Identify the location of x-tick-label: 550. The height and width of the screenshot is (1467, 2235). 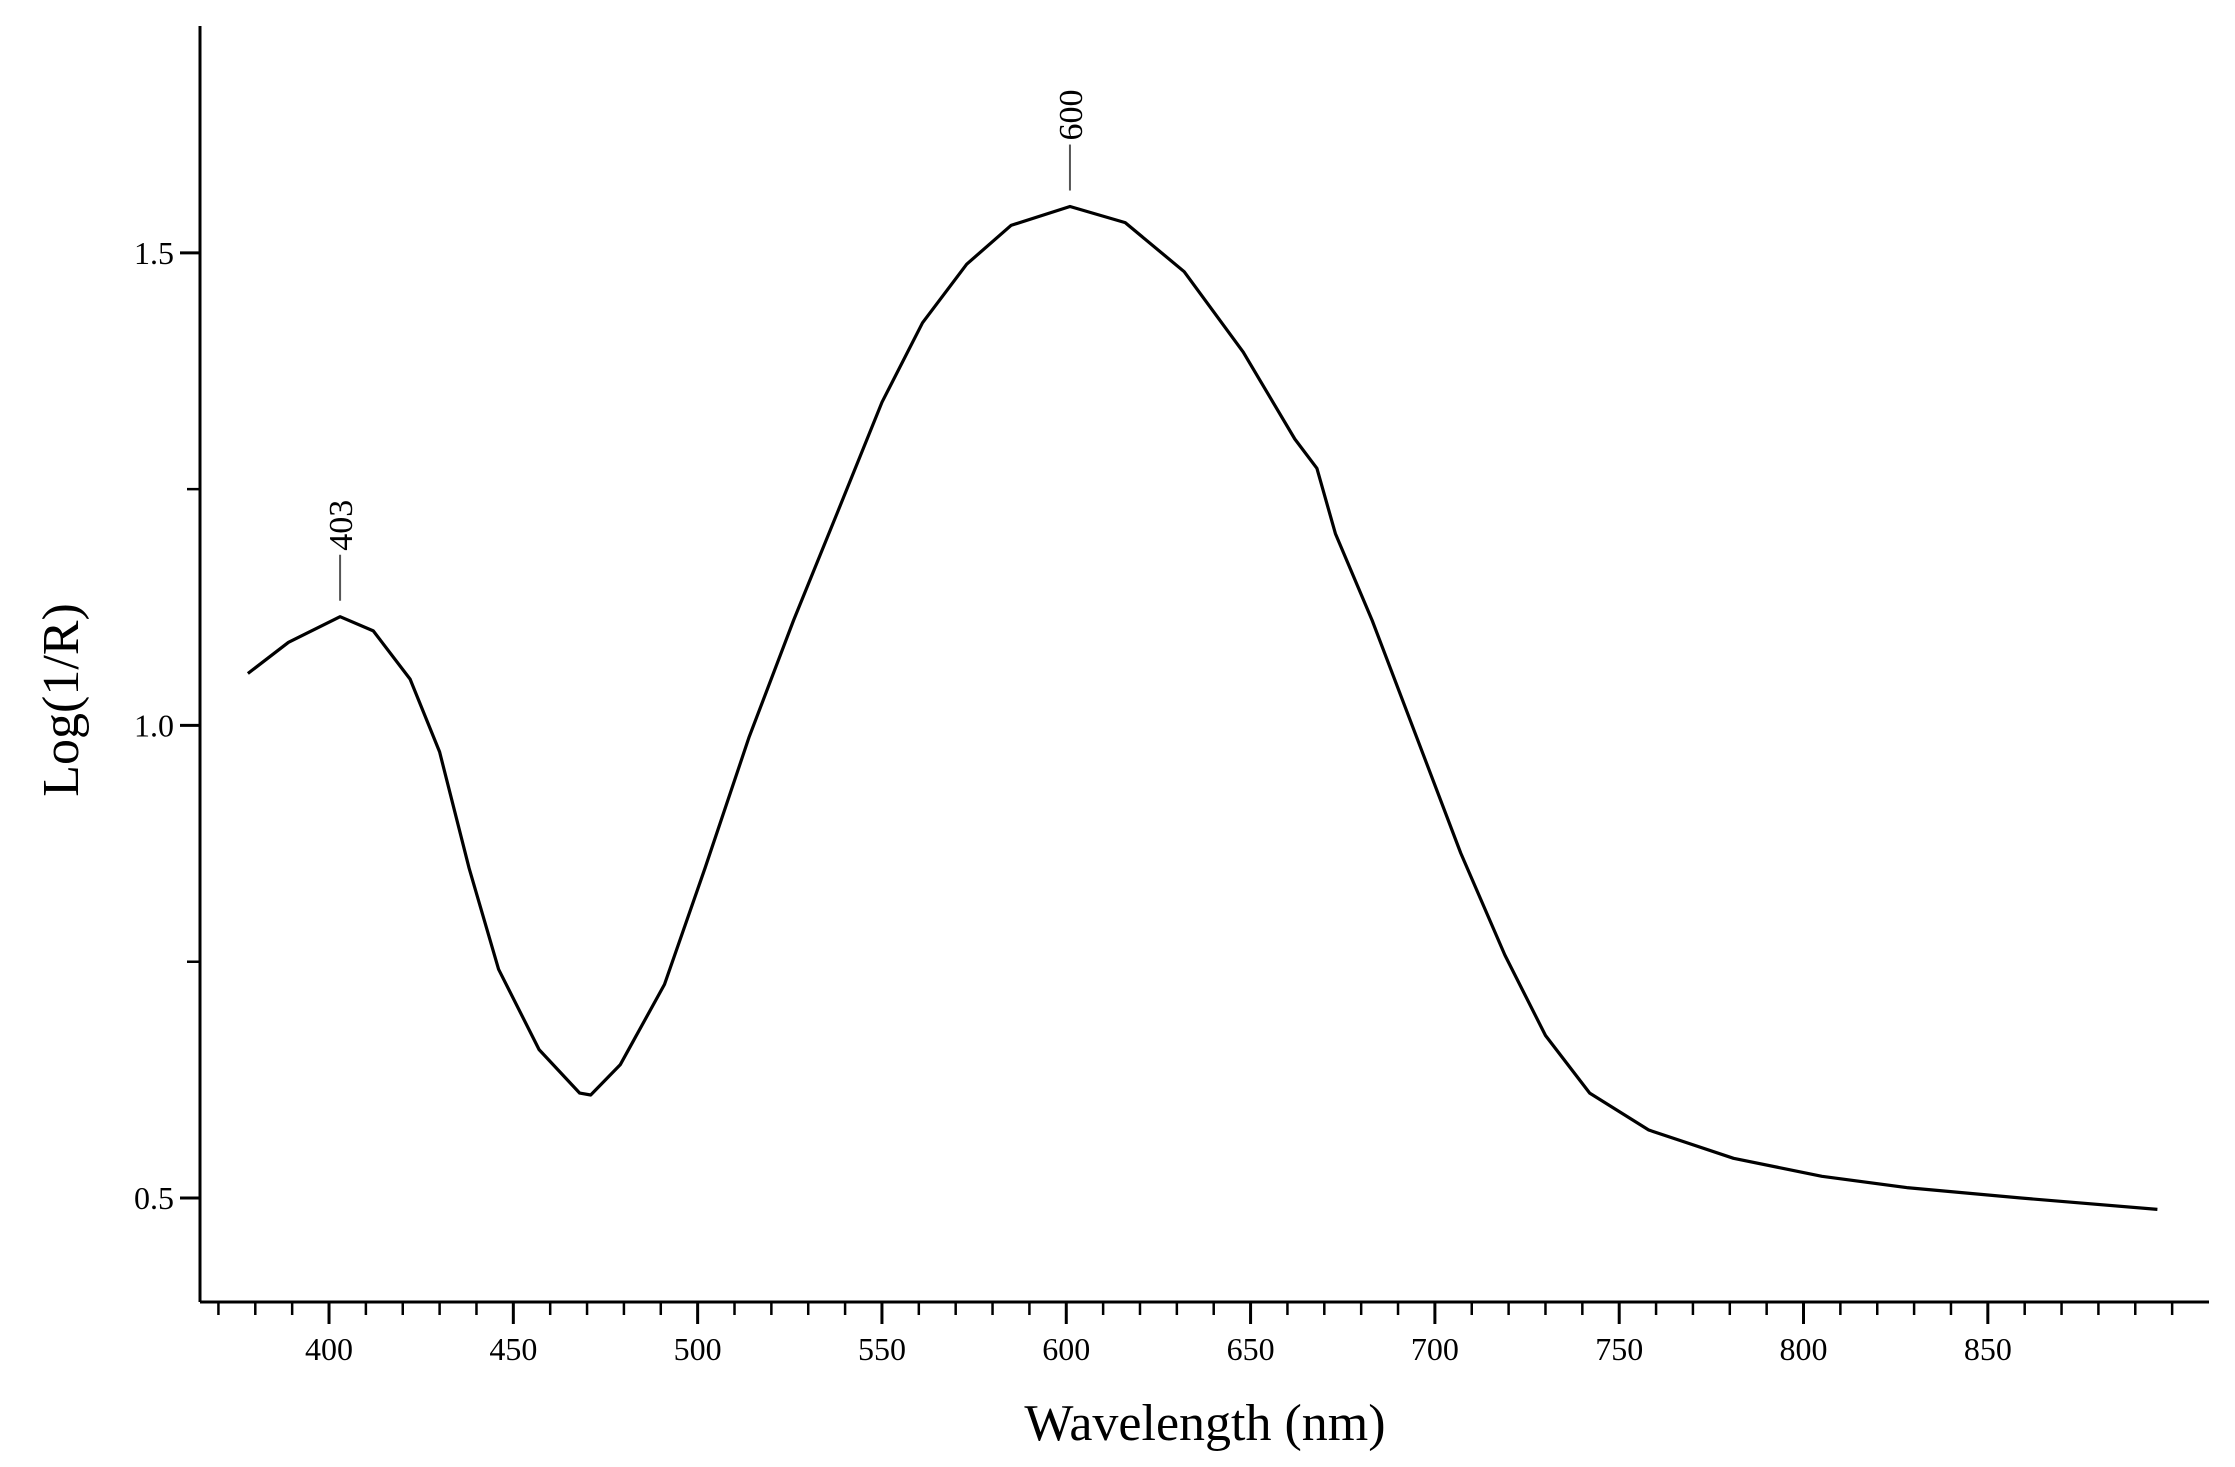
(882, 1349).